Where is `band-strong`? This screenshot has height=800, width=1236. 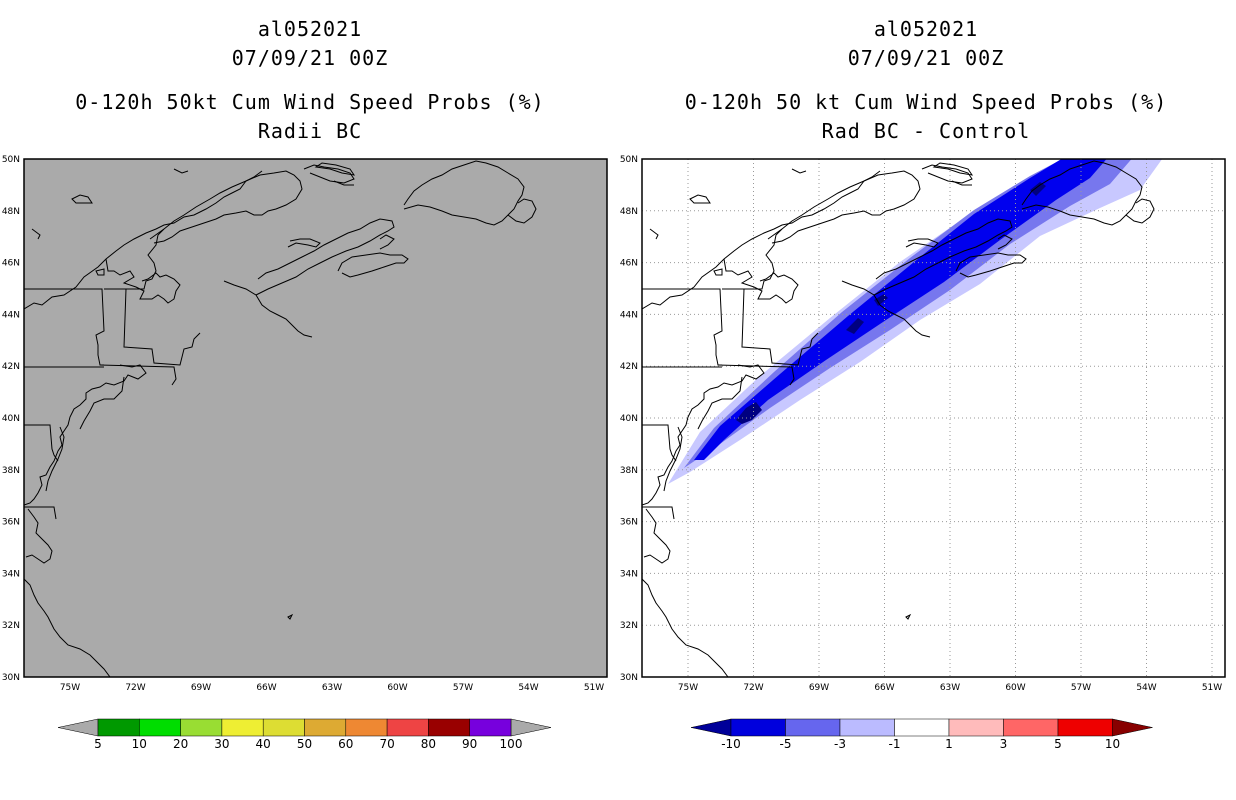 band-strong is located at coordinates (900, 309).